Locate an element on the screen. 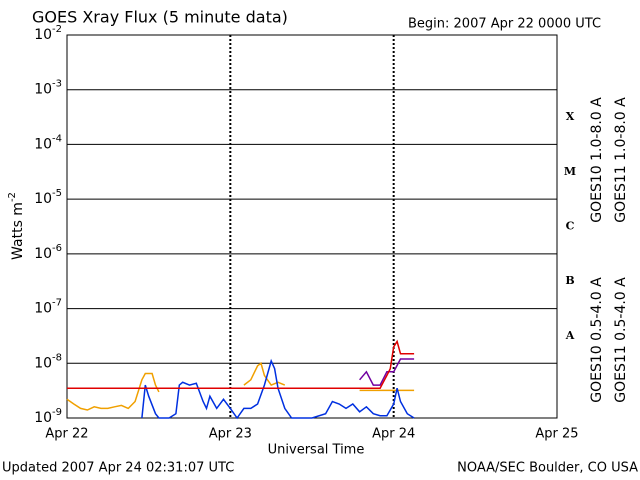  y-tick-label: 10⁻³ is located at coordinates (48, 88).